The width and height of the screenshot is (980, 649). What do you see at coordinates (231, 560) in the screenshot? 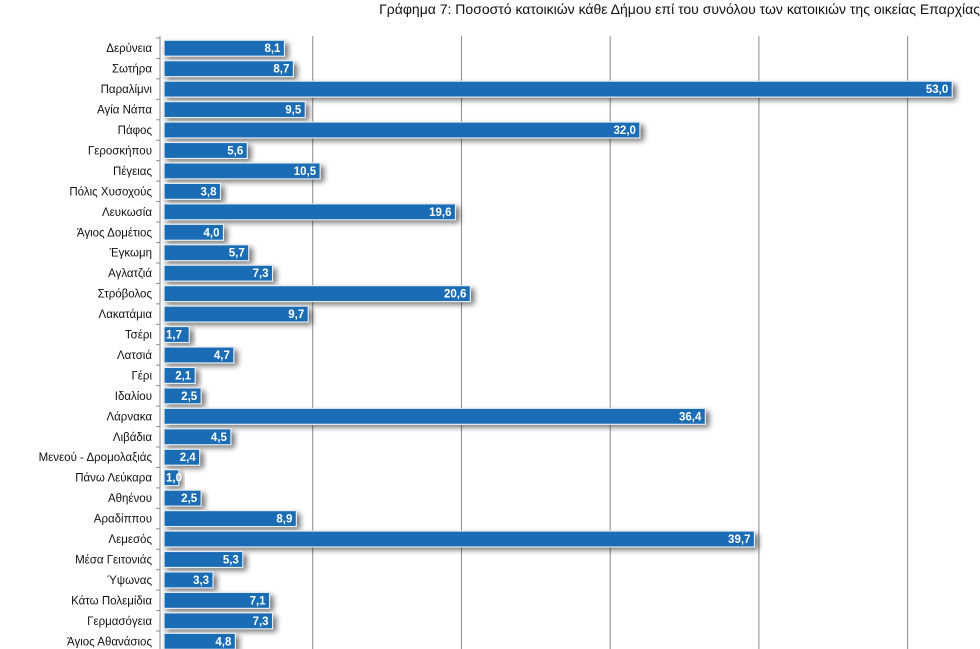
I see `value-label: 5,3` at bounding box center [231, 560].